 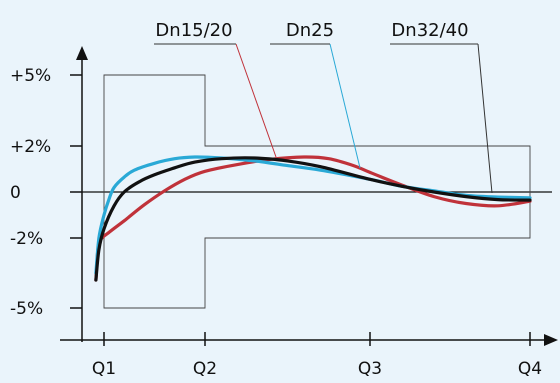 I want to click on series-label-dn32-40: Dn32/40, so click(x=429, y=30).